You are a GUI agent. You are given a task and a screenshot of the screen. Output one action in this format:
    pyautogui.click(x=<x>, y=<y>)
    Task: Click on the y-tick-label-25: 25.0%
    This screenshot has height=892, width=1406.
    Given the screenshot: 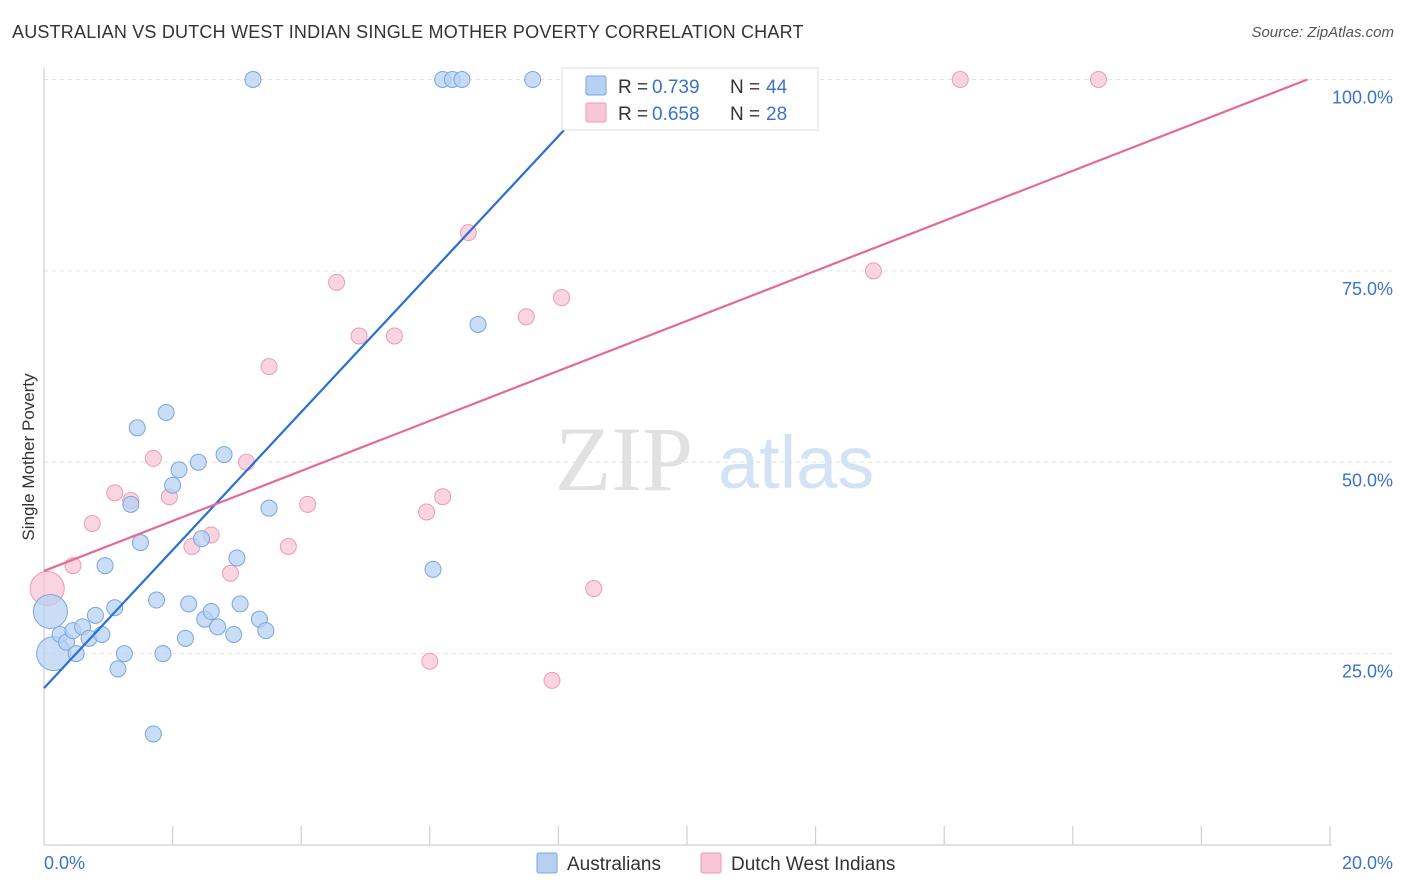 What is the action you would take?
    pyautogui.click(x=1367, y=672)
    